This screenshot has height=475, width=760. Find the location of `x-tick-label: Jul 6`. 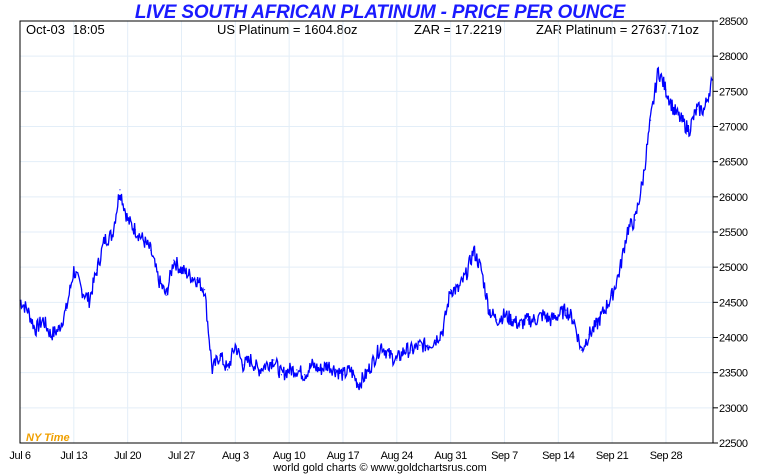

x-tick-label: Jul 6 is located at coordinates (20, 456).